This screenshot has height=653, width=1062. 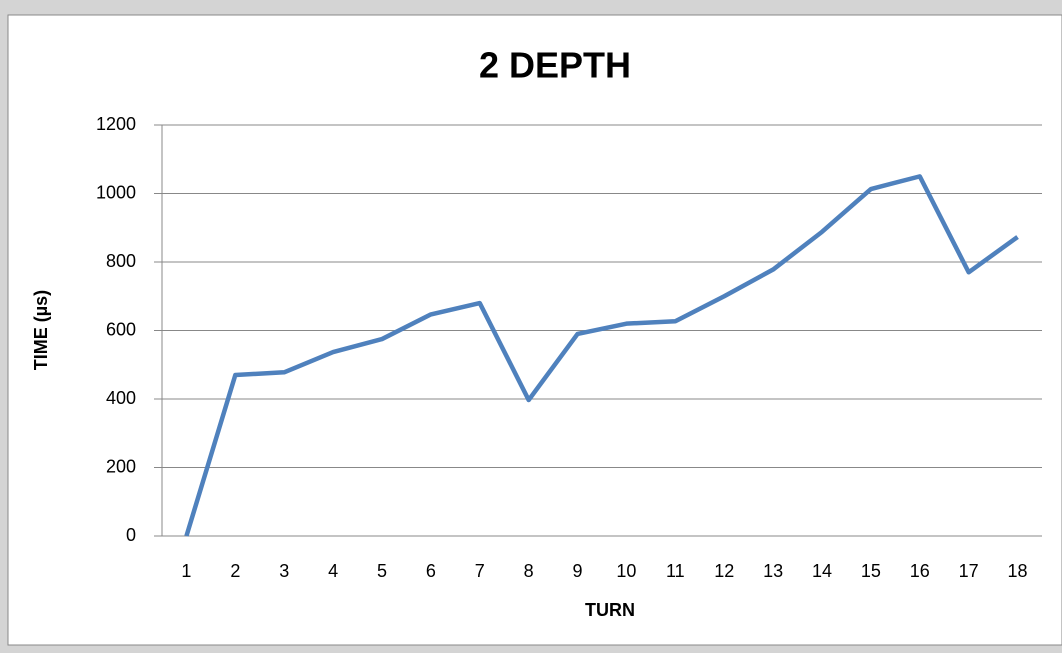 I want to click on chart-title: 2 DEPTH, so click(x=555, y=65).